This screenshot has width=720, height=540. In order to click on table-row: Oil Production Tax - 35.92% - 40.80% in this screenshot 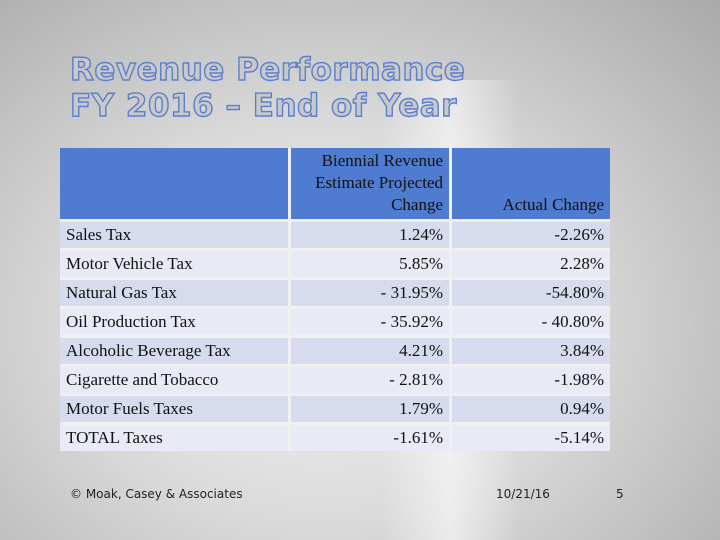, I will do `click(335, 321)`.